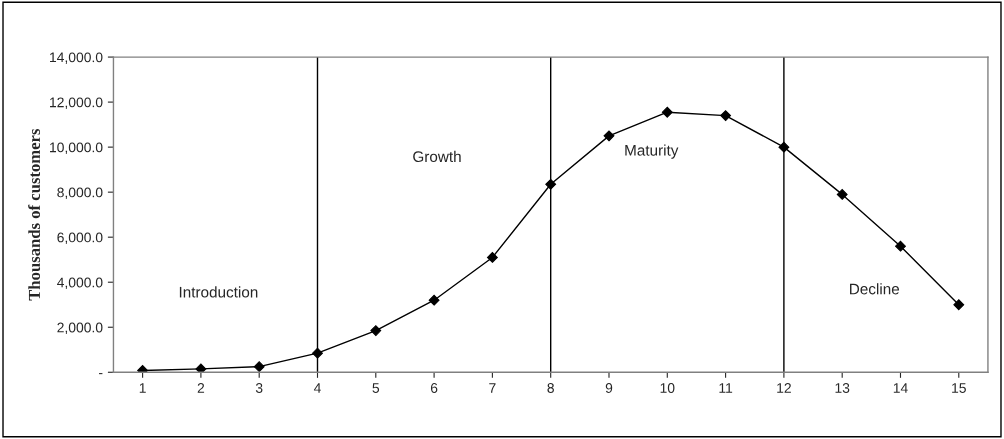  I want to click on y-tick-label: 6,000.0, so click(80, 238).